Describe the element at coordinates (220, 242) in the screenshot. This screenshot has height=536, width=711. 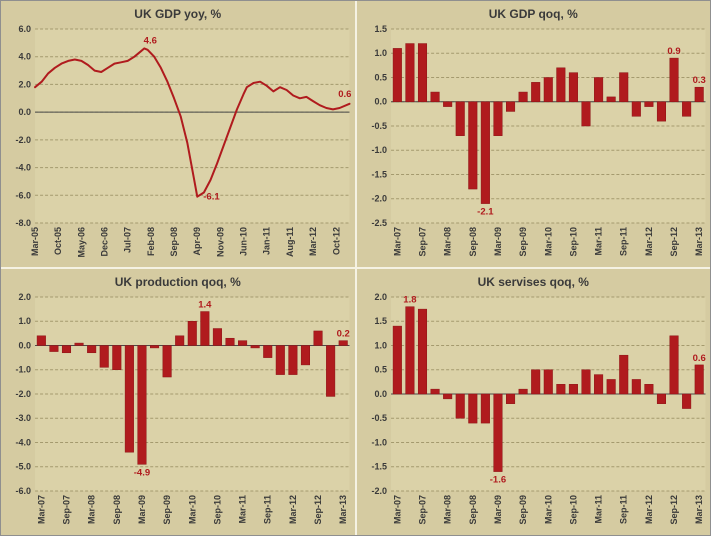
I see `x-axis-tick-label: Nov-09` at that location.